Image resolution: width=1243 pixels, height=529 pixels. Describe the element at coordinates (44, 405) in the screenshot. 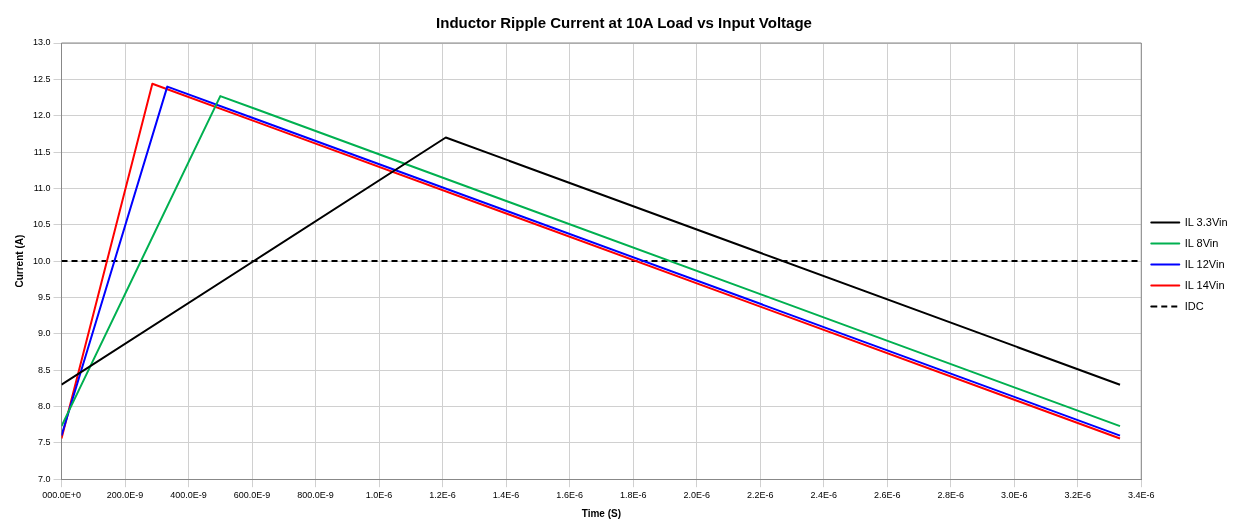

I see `y-tick-label: 8.0` at that location.